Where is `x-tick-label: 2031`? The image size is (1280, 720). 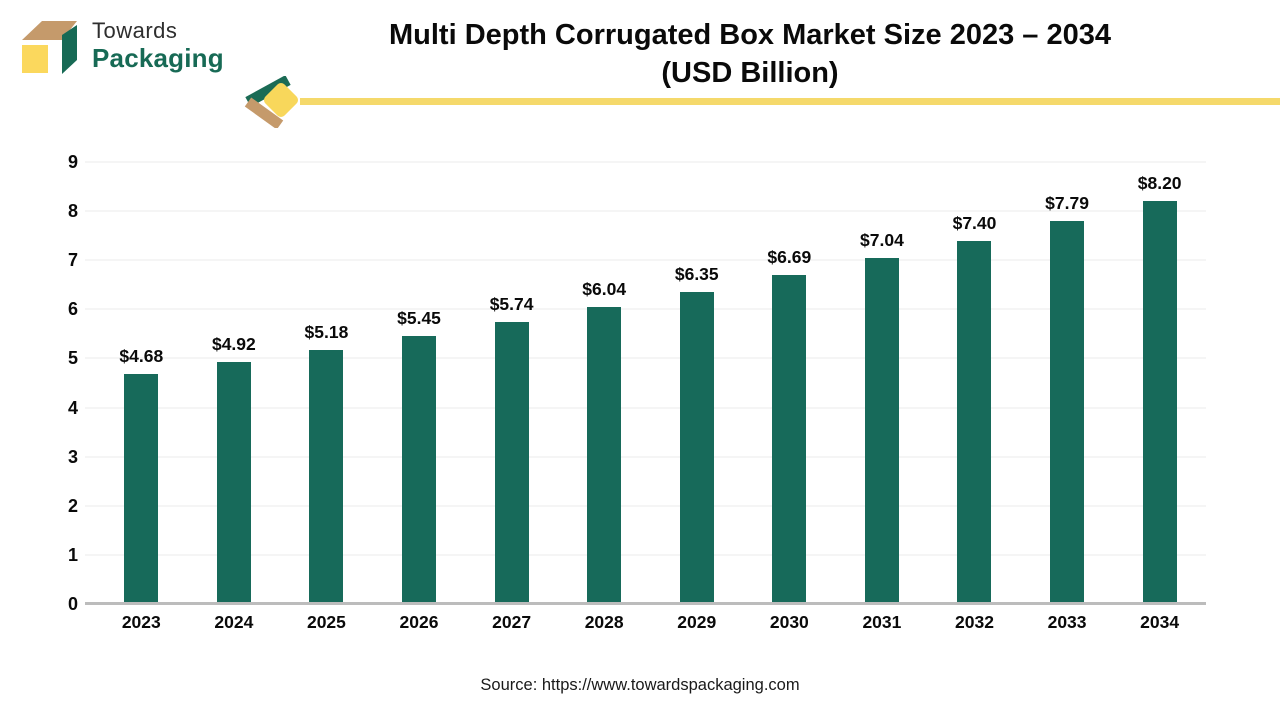
x-tick-label: 2031 is located at coordinates (882, 622).